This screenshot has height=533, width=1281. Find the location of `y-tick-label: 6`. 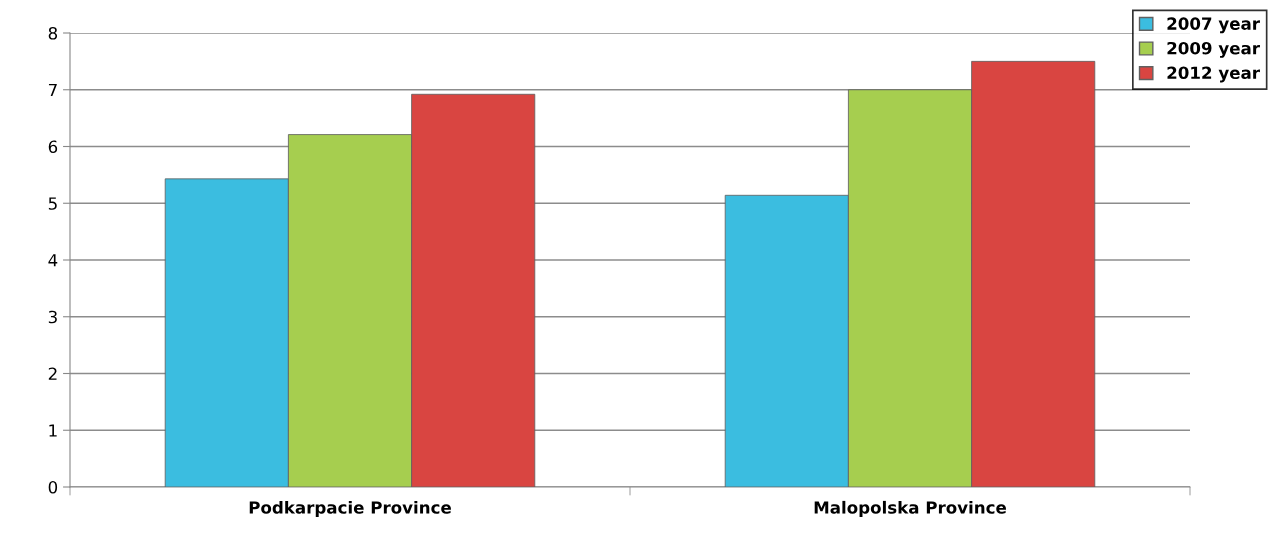

y-tick-label: 6 is located at coordinates (53, 147).